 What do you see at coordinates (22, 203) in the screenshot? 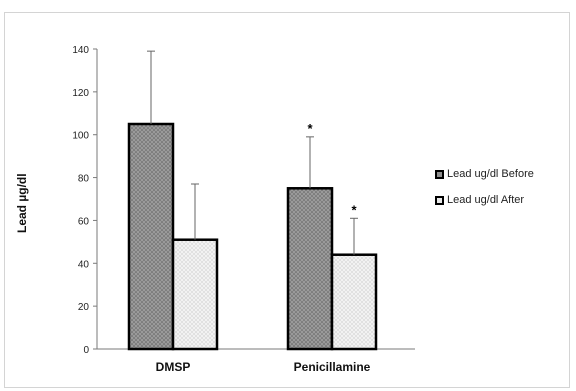
I see `y-axis-label: Lead µg/dl` at bounding box center [22, 203].